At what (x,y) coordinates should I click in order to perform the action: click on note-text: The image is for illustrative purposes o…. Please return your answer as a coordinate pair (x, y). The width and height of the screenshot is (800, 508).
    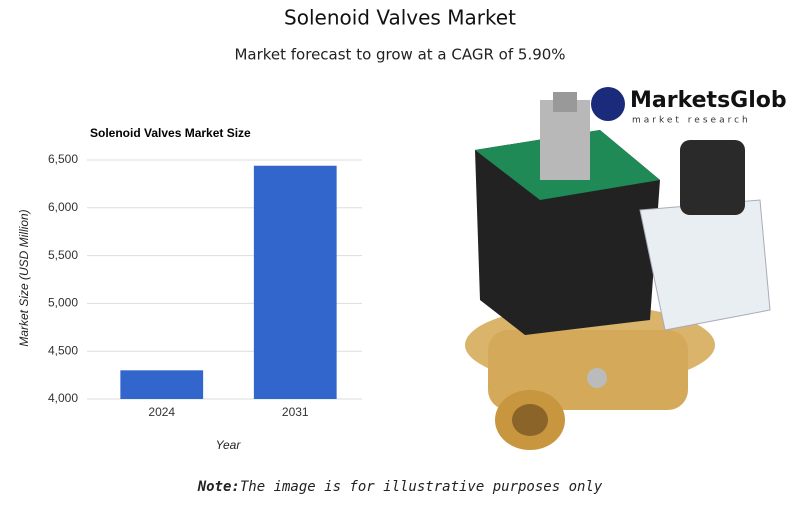
    Looking at the image, I should click on (421, 487).